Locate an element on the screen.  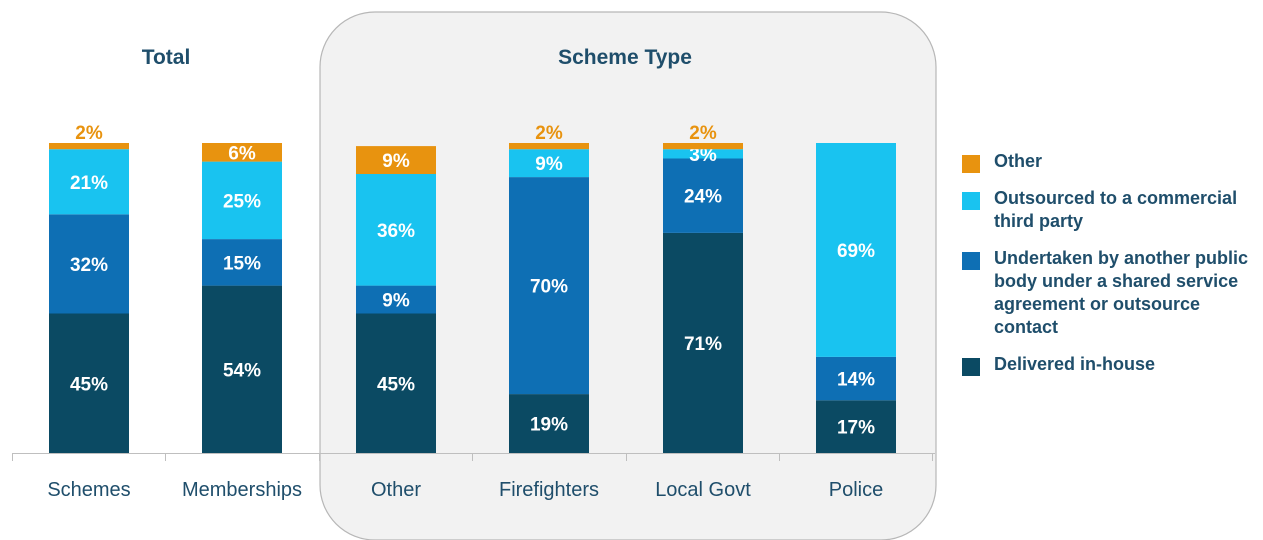
bar-police-outsourced-to-a-commercial-thi is located at coordinates (856, 250).